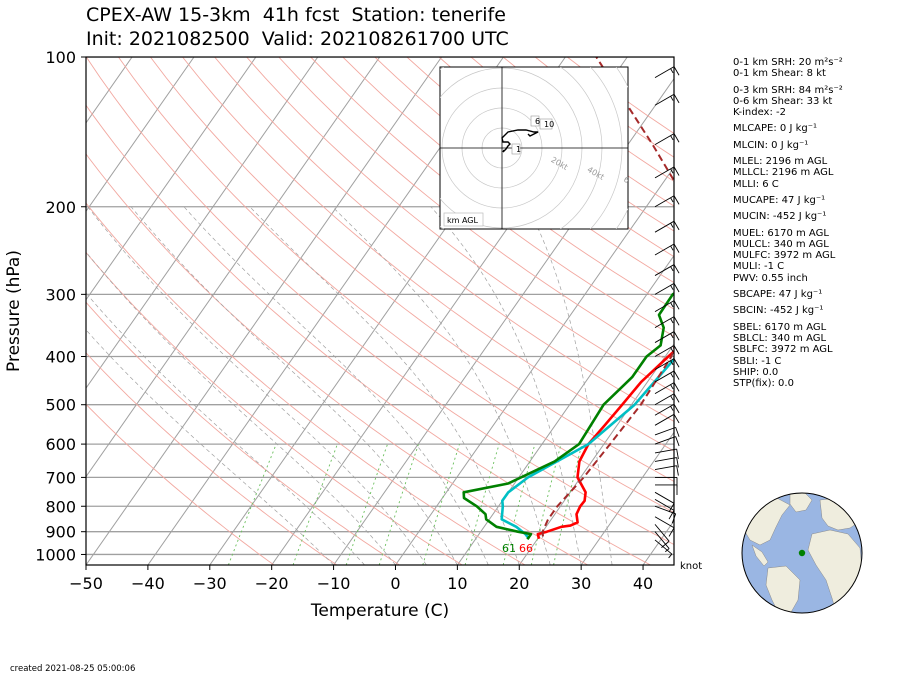 This screenshot has height=675, width=906. I want to click on y-tick-label: 400, so click(60, 357).